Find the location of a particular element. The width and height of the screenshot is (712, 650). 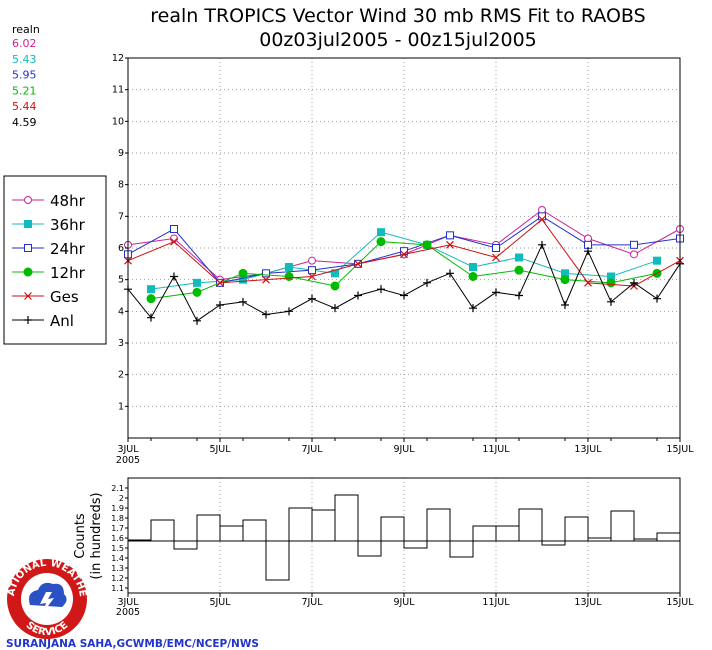

stats-block: realn 6.02 5.43 5.95 5.21 5.44 4.59 is located at coordinates (26, 76).